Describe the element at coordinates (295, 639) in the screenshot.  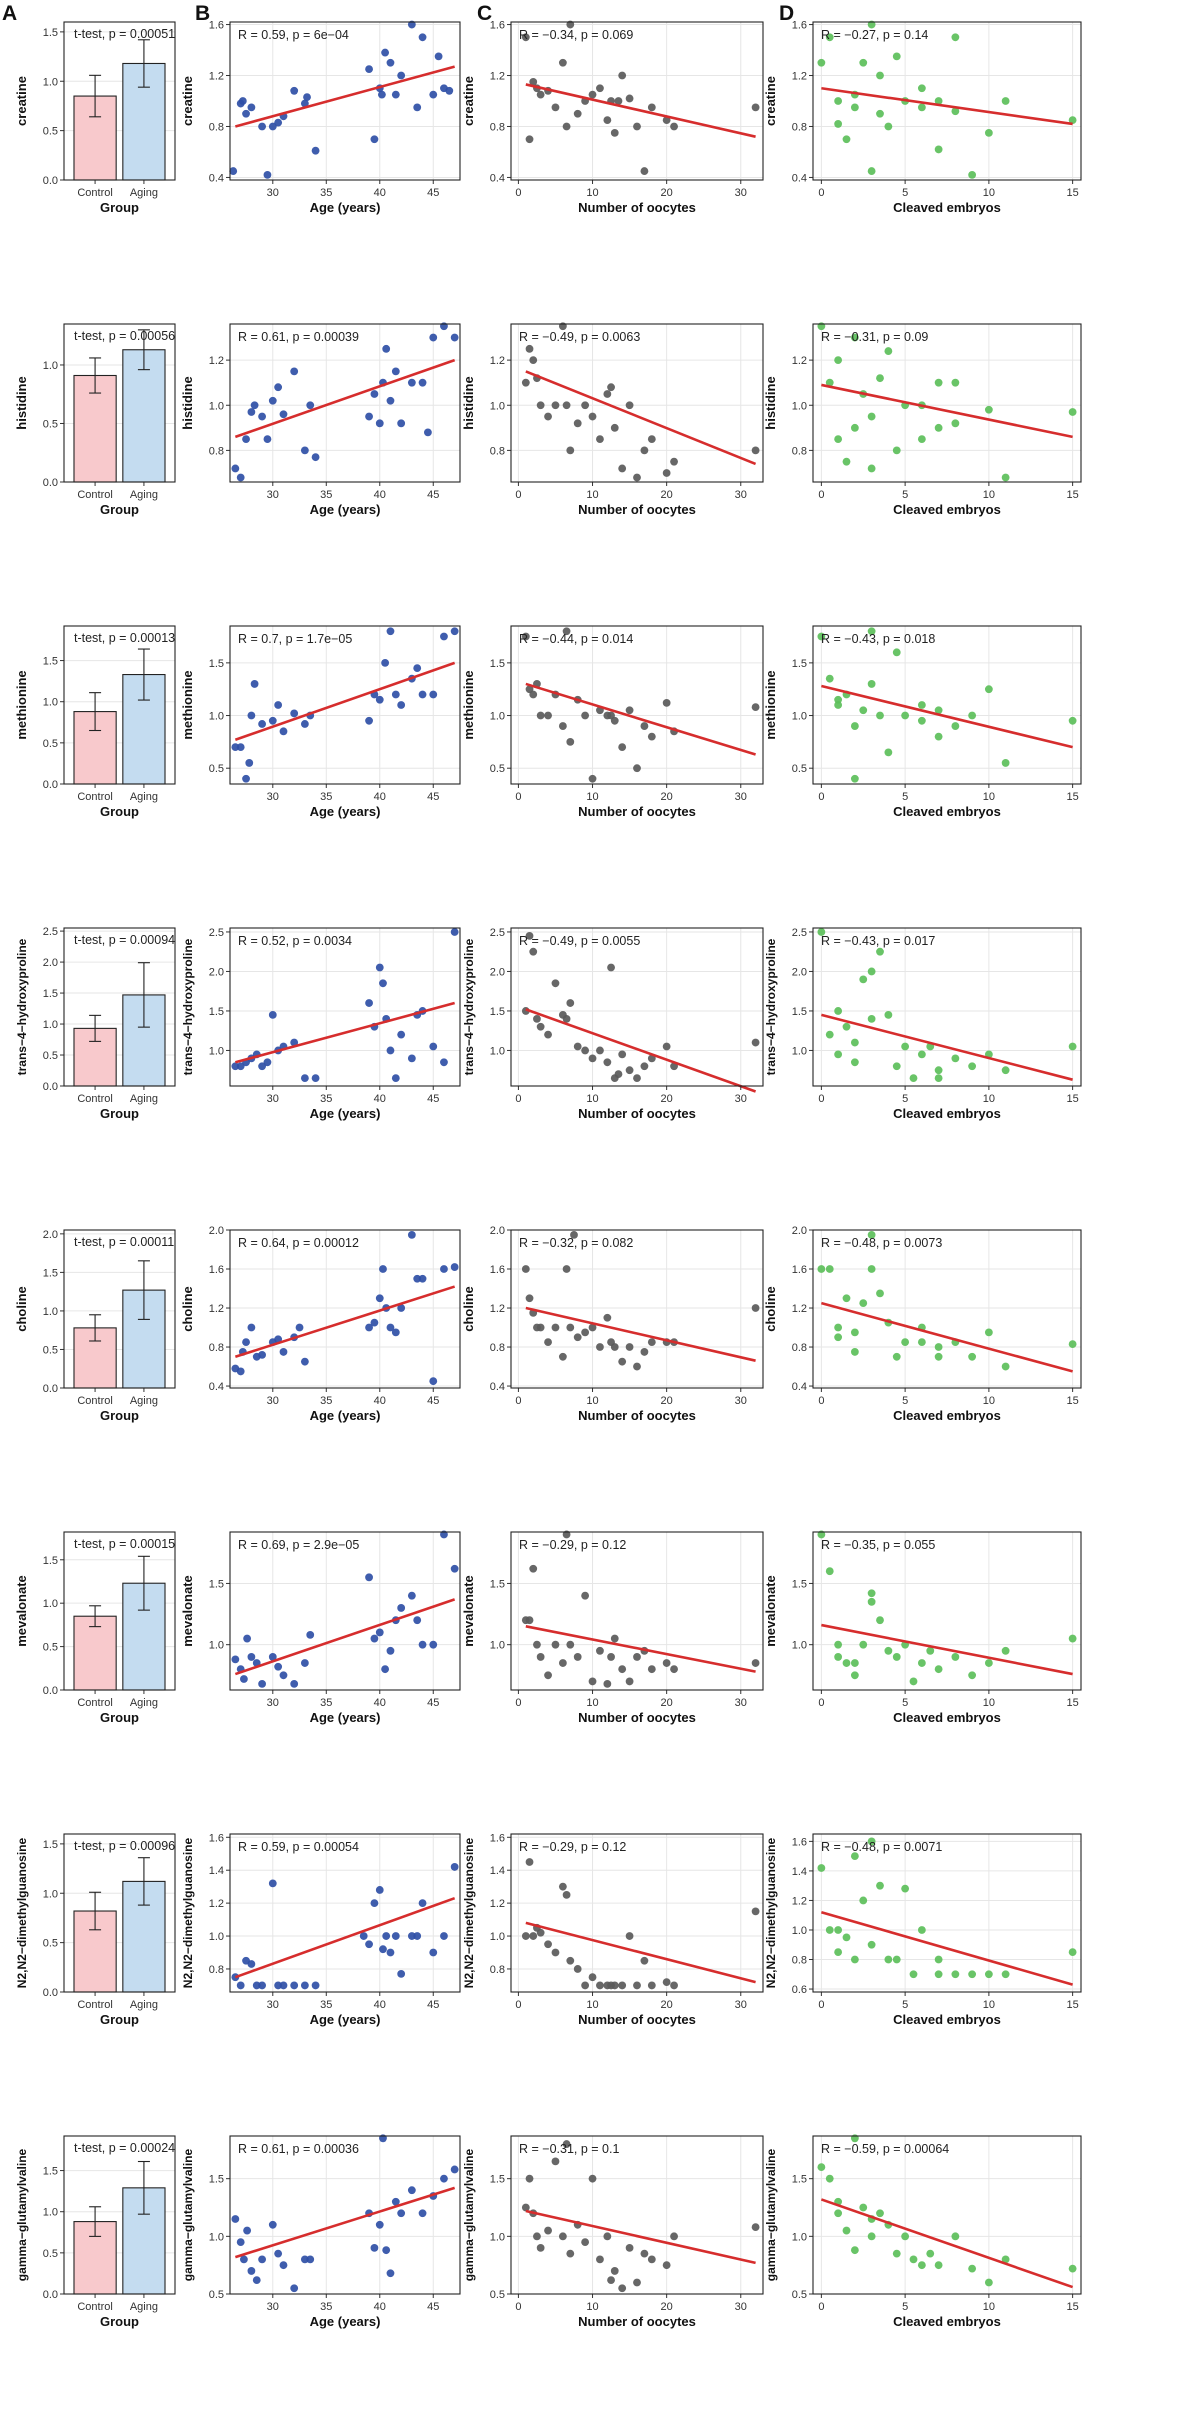
I see `correlation-annotation: R = 0.7, p = 1.7e−05` at that location.